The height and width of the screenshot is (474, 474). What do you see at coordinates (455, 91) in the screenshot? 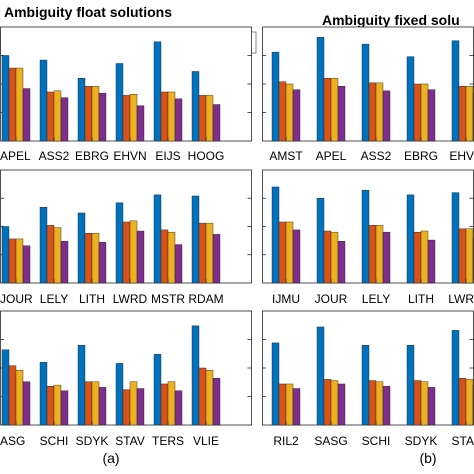
I see `bar-ehvn-g` at bounding box center [455, 91].